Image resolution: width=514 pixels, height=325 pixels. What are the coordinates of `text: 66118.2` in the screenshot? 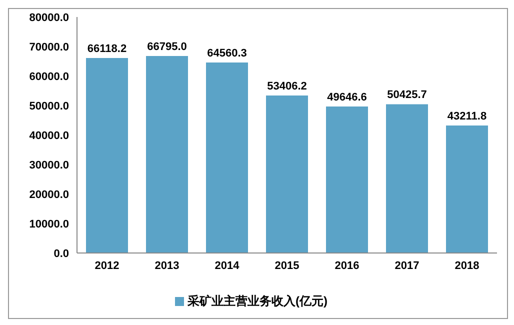 It's located at (107, 48).